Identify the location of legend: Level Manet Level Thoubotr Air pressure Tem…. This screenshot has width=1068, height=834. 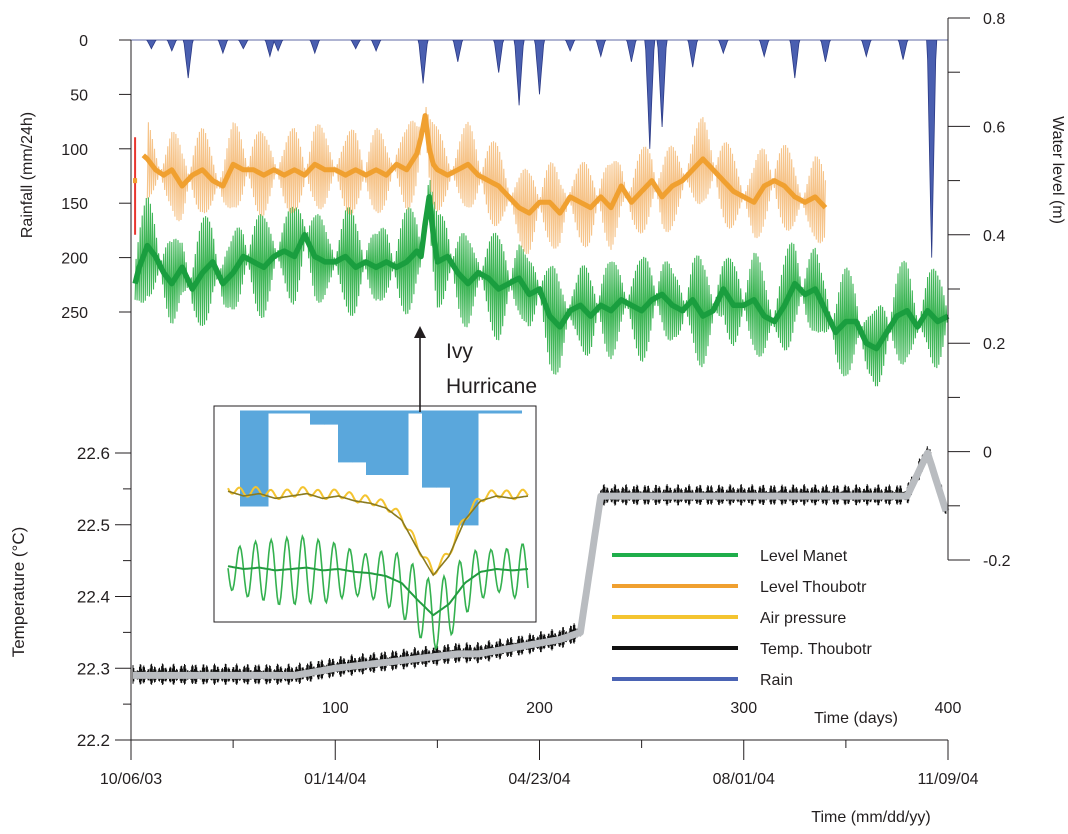
(742, 618).